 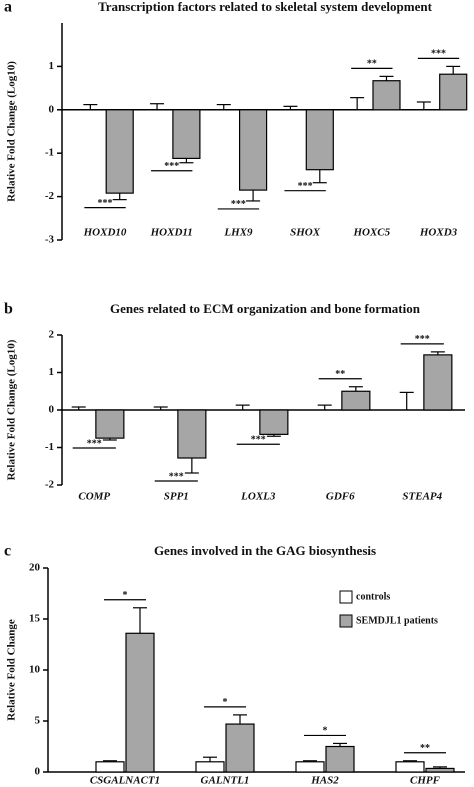 What do you see at coordinates (171, 233) in the screenshot?
I see `x-tick-label: HOXD11` at bounding box center [171, 233].